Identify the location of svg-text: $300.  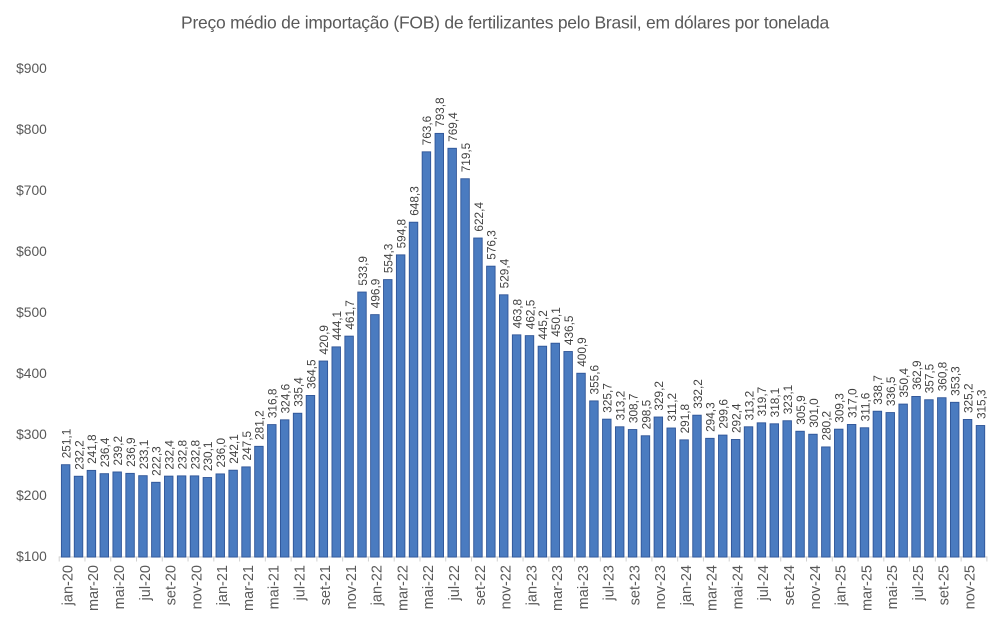
(31, 434).